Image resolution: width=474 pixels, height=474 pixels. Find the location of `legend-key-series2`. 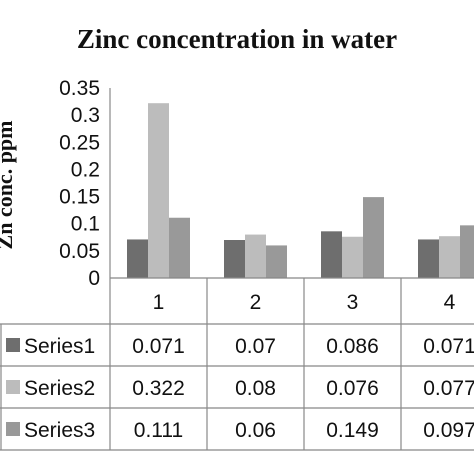

legend-key-series2 is located at coordinates (13, 387).